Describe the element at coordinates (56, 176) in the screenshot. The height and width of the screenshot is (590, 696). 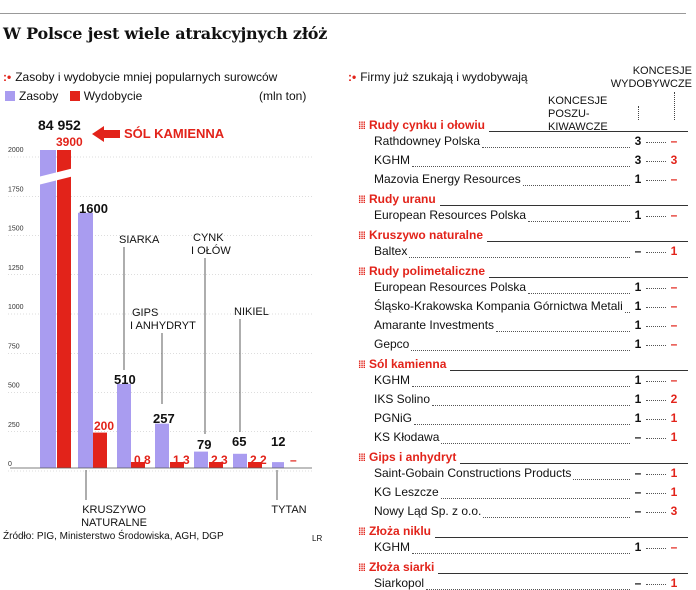
I see `axis-break` at that location.